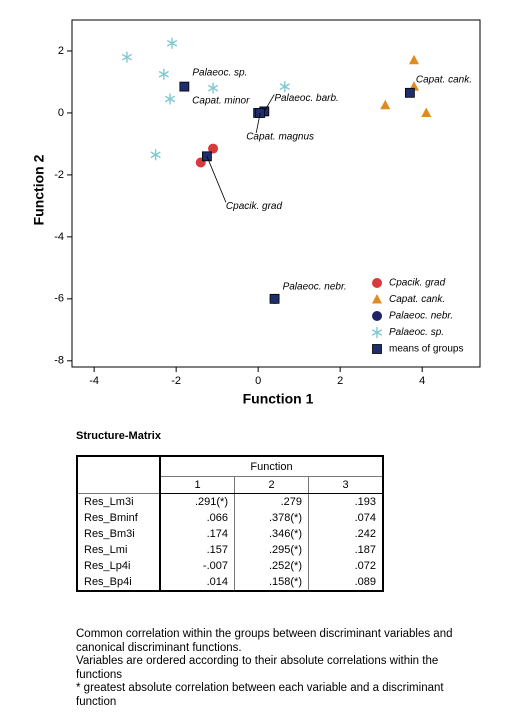 The image size is (523, 726). What do you see at coordinates (59, 361) in the screenshot?
I see `y-tick-label: -8` at bounding box center [59, 361].